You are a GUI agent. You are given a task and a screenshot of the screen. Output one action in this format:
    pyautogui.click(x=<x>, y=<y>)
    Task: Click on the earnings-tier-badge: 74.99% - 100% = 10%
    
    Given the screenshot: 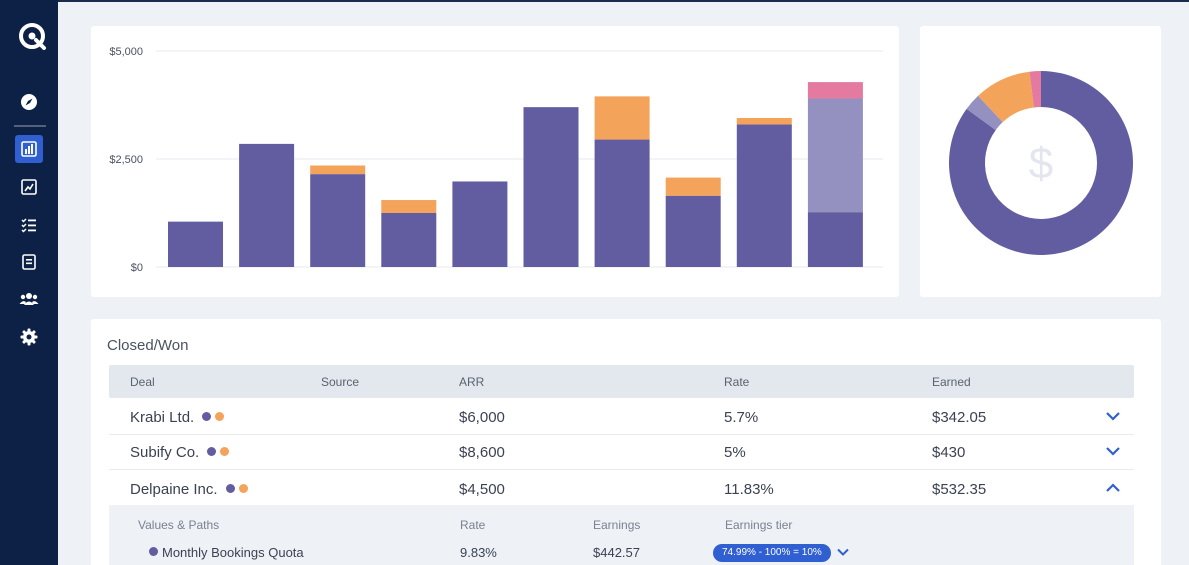 What is the action you would take?
    pyautogui.click(x=772, y=553)
    